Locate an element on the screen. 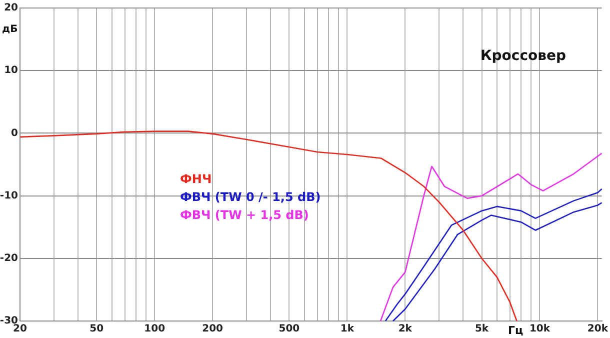 This screenshot has width=610, height=338. y-axis-title: дБ is located at coordinates (10, 29).